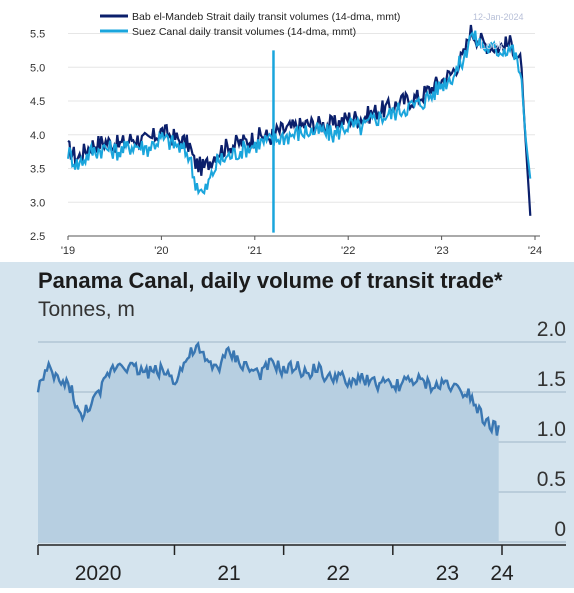  What do you see at coordinates (447, 573) in the screenshot?
I see `bottom-x-tick-label: 23` at bounding box center [447, 573].